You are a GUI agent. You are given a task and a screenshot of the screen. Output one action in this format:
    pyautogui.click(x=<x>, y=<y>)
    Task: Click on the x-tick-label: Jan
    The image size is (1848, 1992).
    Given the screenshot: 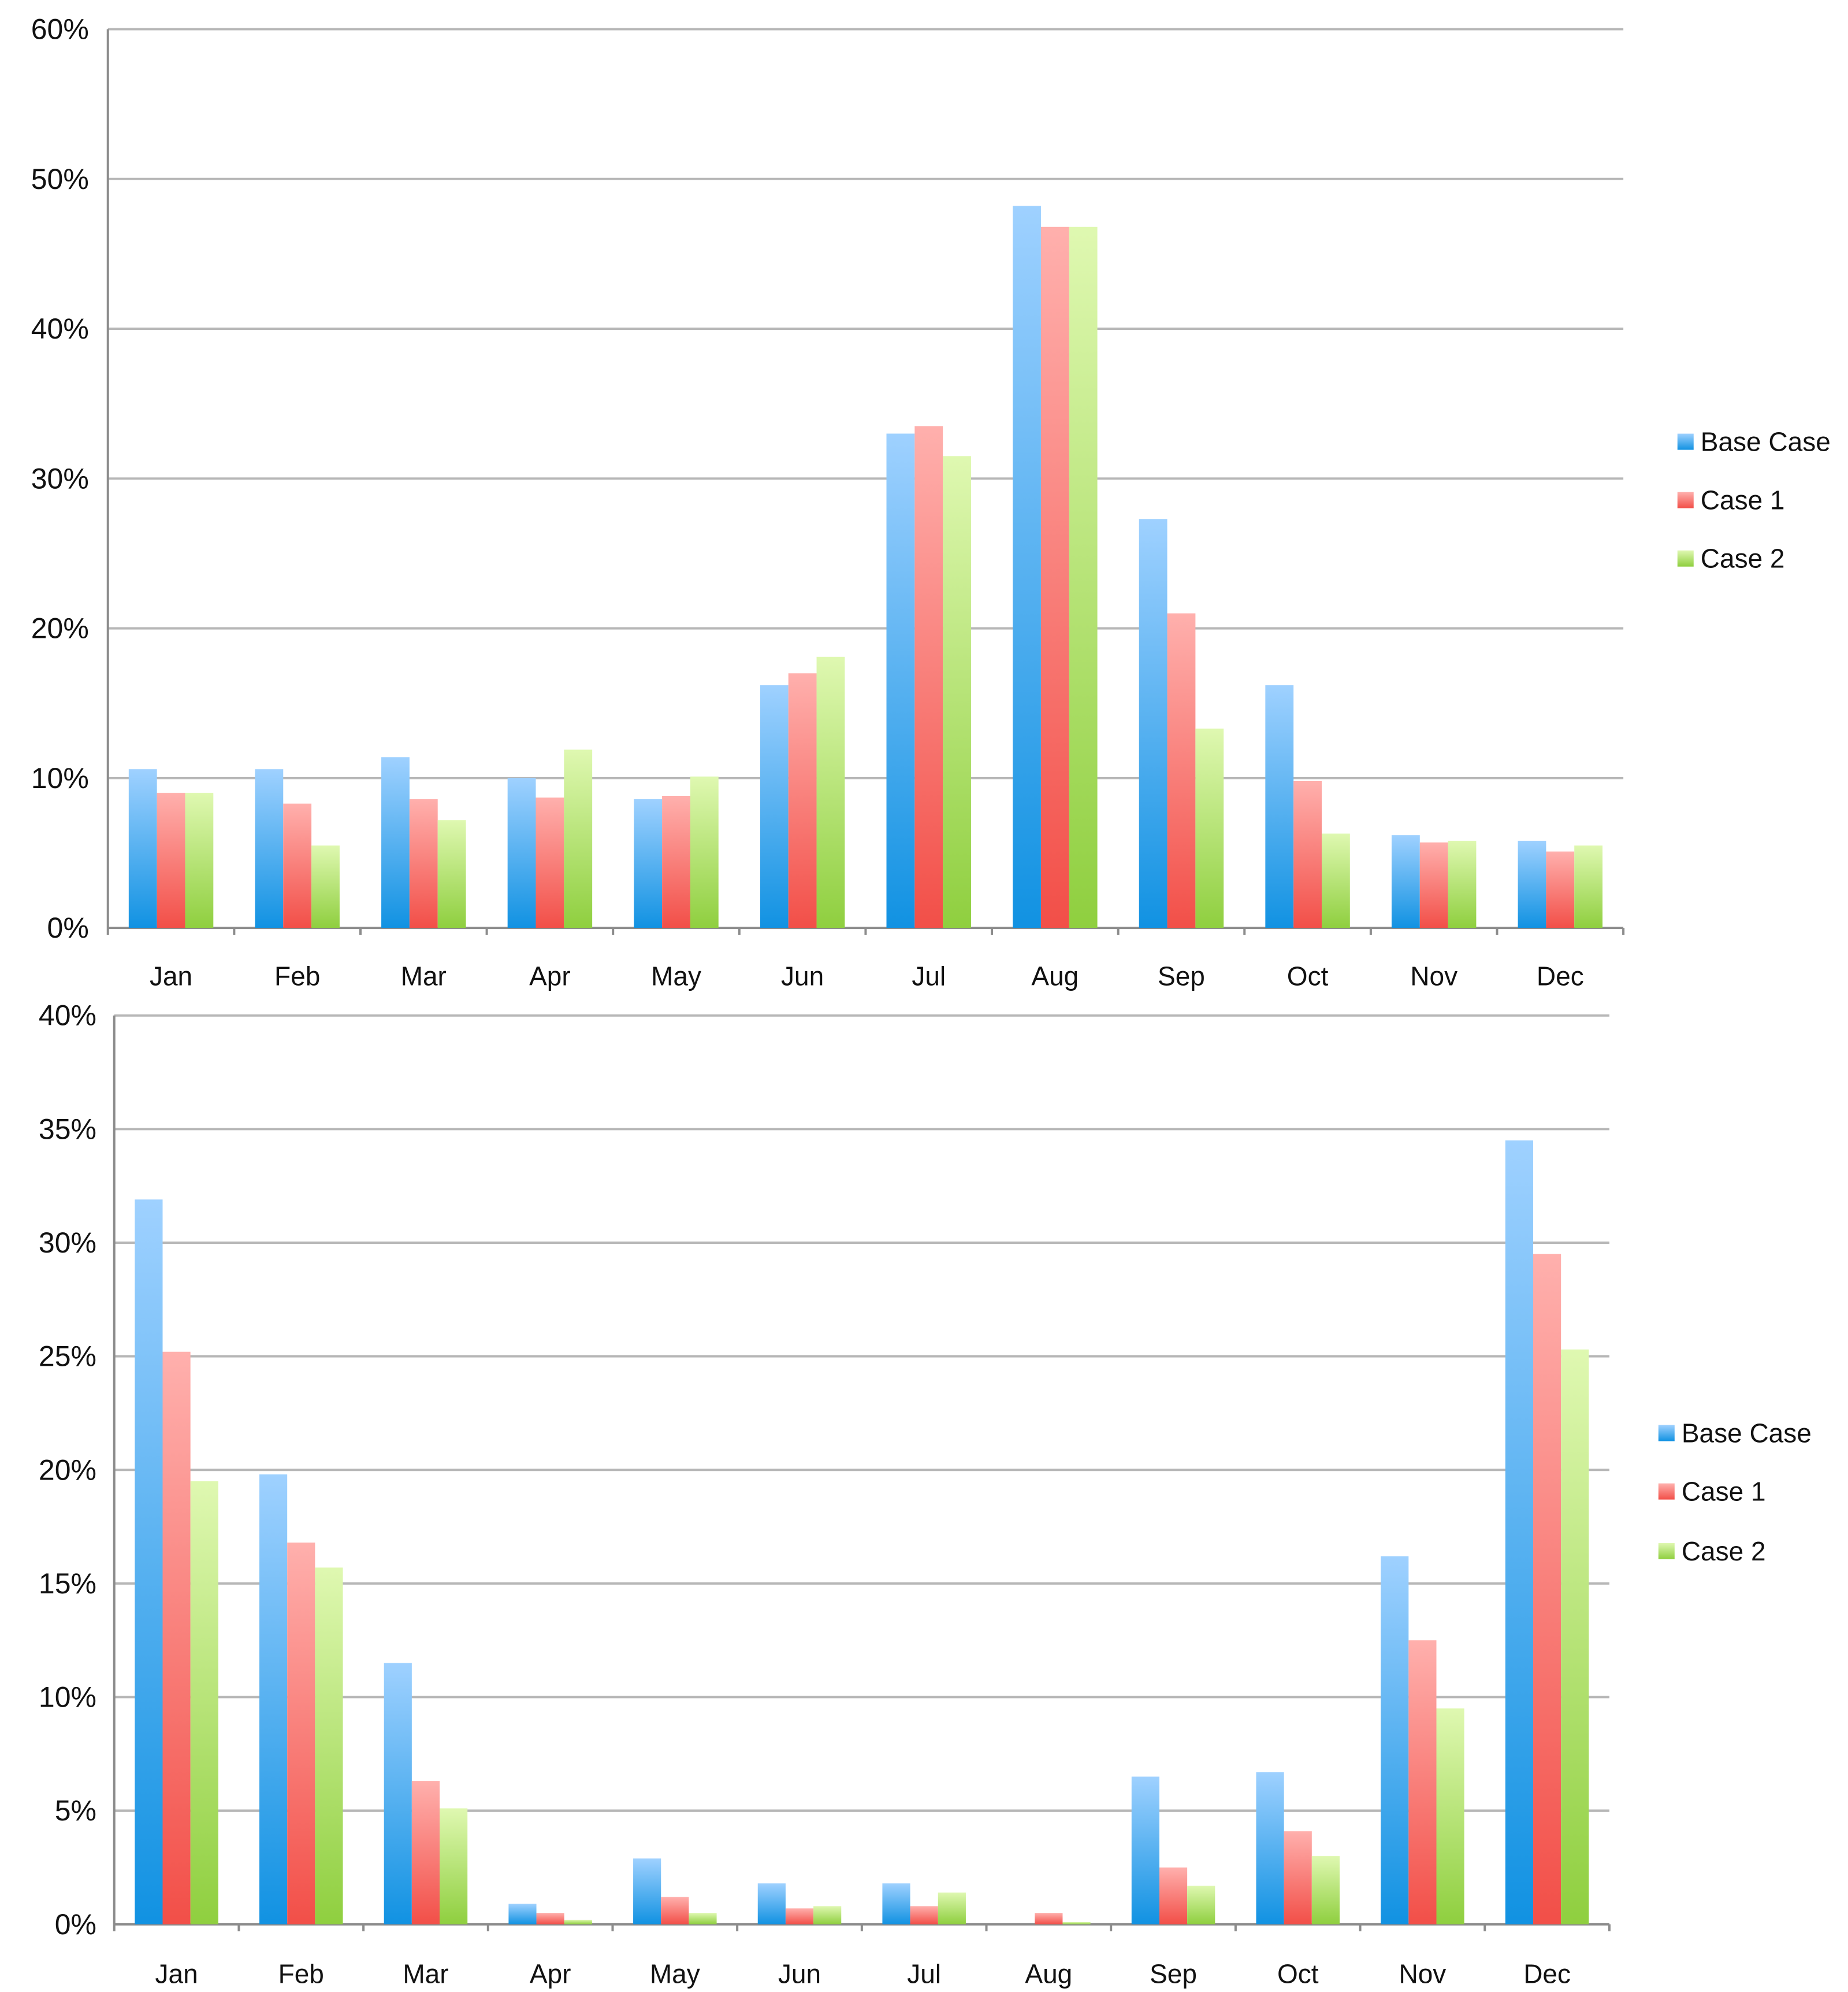 What is the action you would take?
    pyautogui.click(x=171, y=976)
    